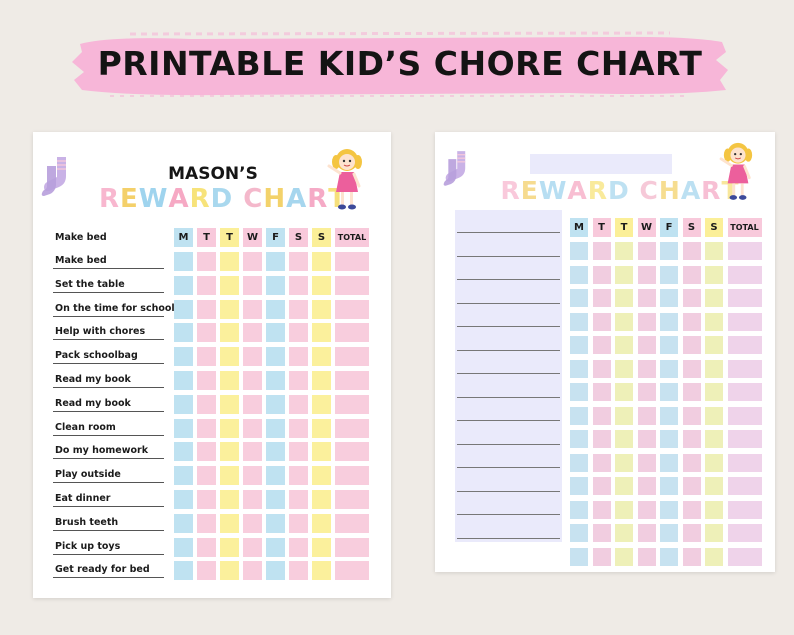 This screenshot has width=794, height=635. I want to click on chore-label: Make bed, so click(81, 237).